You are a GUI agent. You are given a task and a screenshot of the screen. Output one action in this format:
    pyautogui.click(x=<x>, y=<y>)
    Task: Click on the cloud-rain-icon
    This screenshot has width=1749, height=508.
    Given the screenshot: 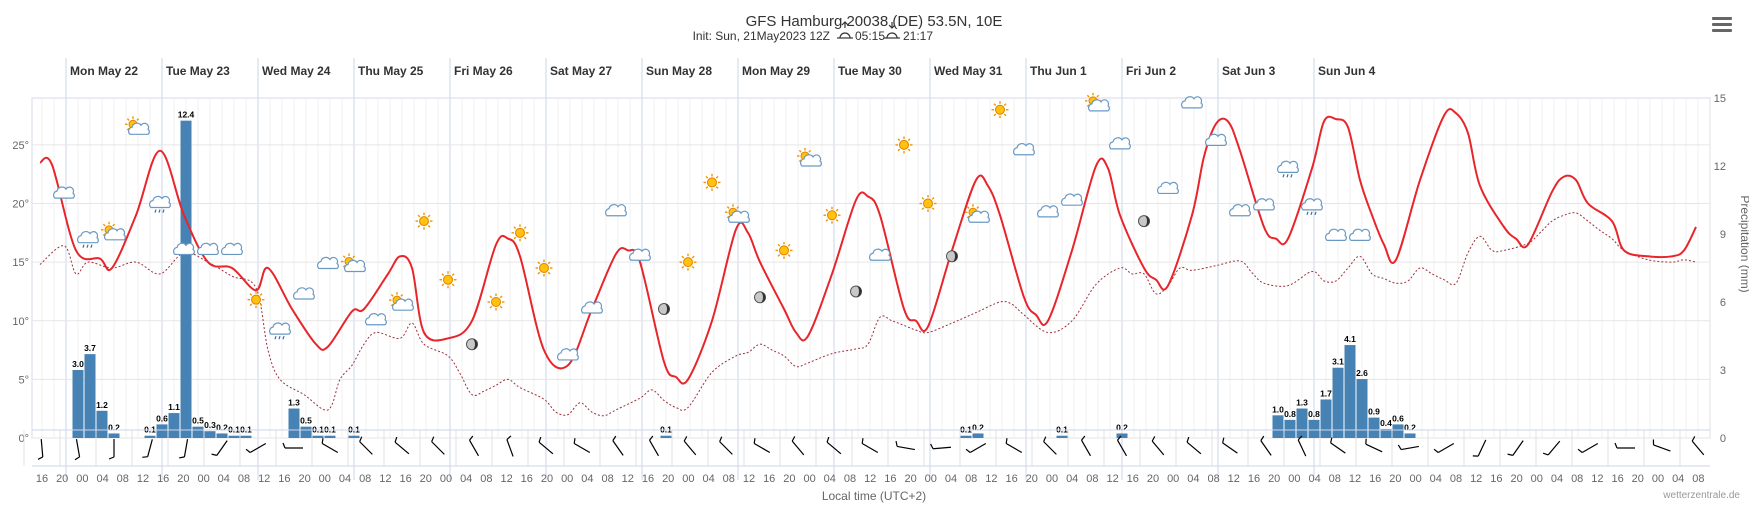 What is the action you would take?
    pyautogui.click(x=1288, y=169)
    